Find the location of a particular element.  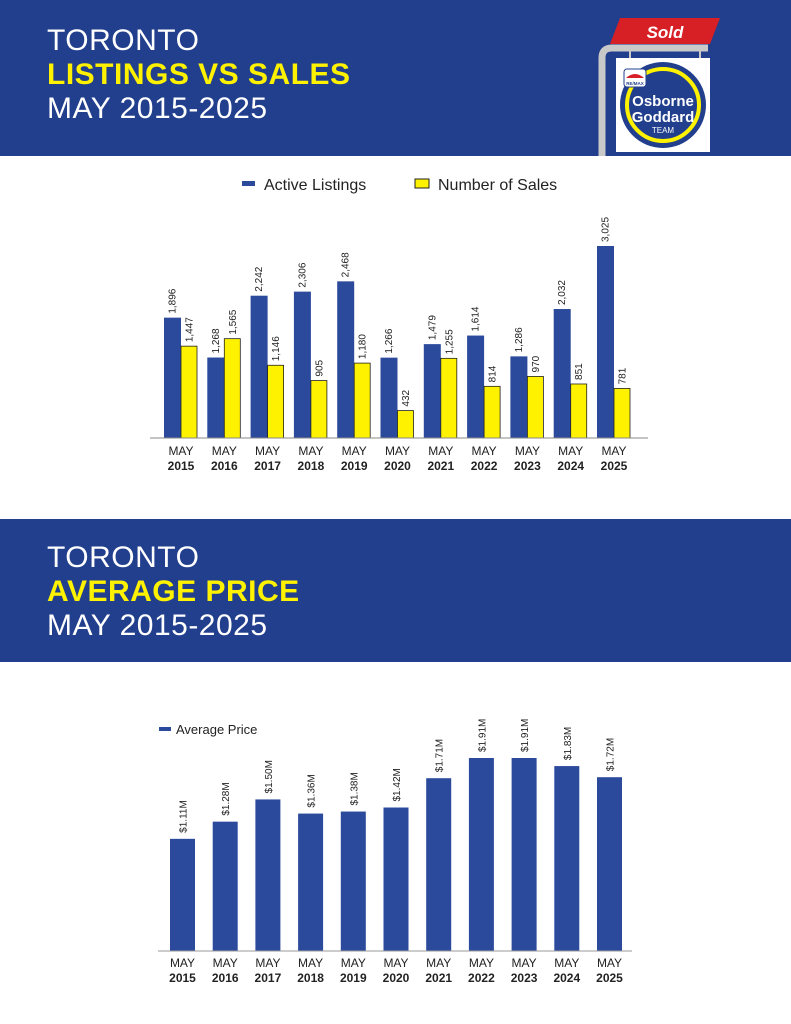

average-price-label-2025: $1.72M is located at coordinates (611, 754).